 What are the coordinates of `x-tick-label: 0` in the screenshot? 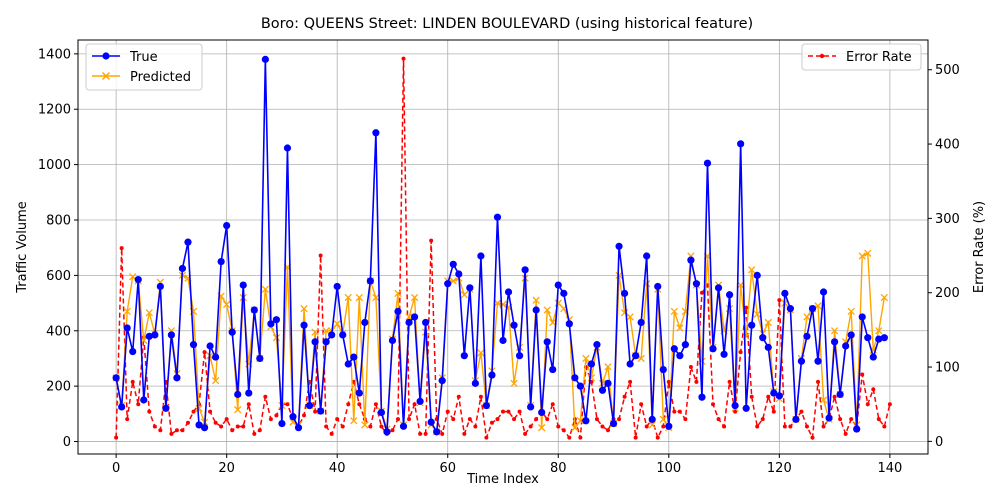 It's located at (116, 468).